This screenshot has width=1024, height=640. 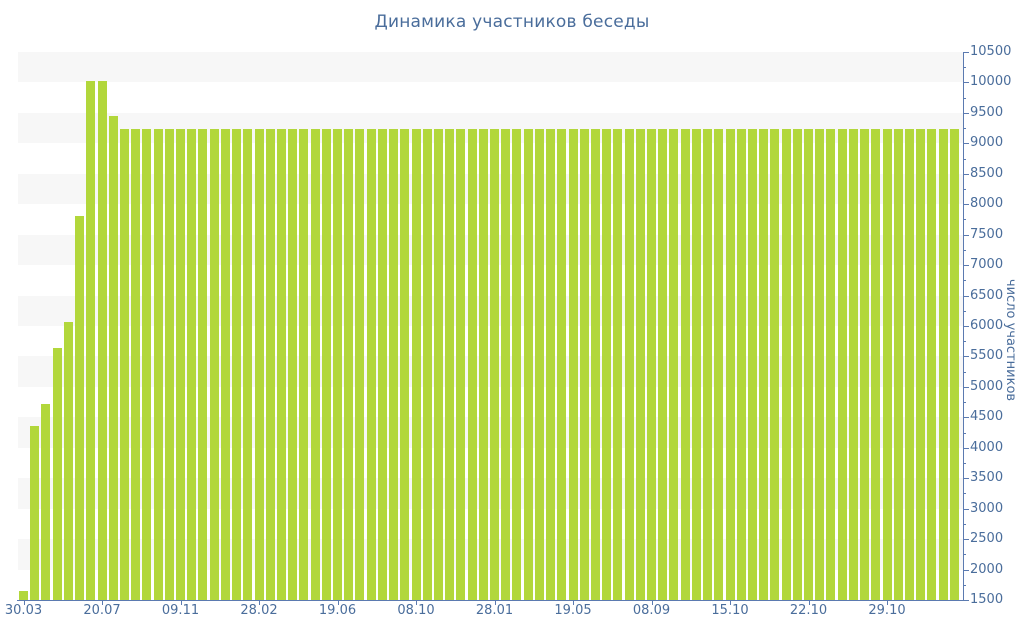 I want to click on y-axis-title: число участников, so click(x=1010, y=340).